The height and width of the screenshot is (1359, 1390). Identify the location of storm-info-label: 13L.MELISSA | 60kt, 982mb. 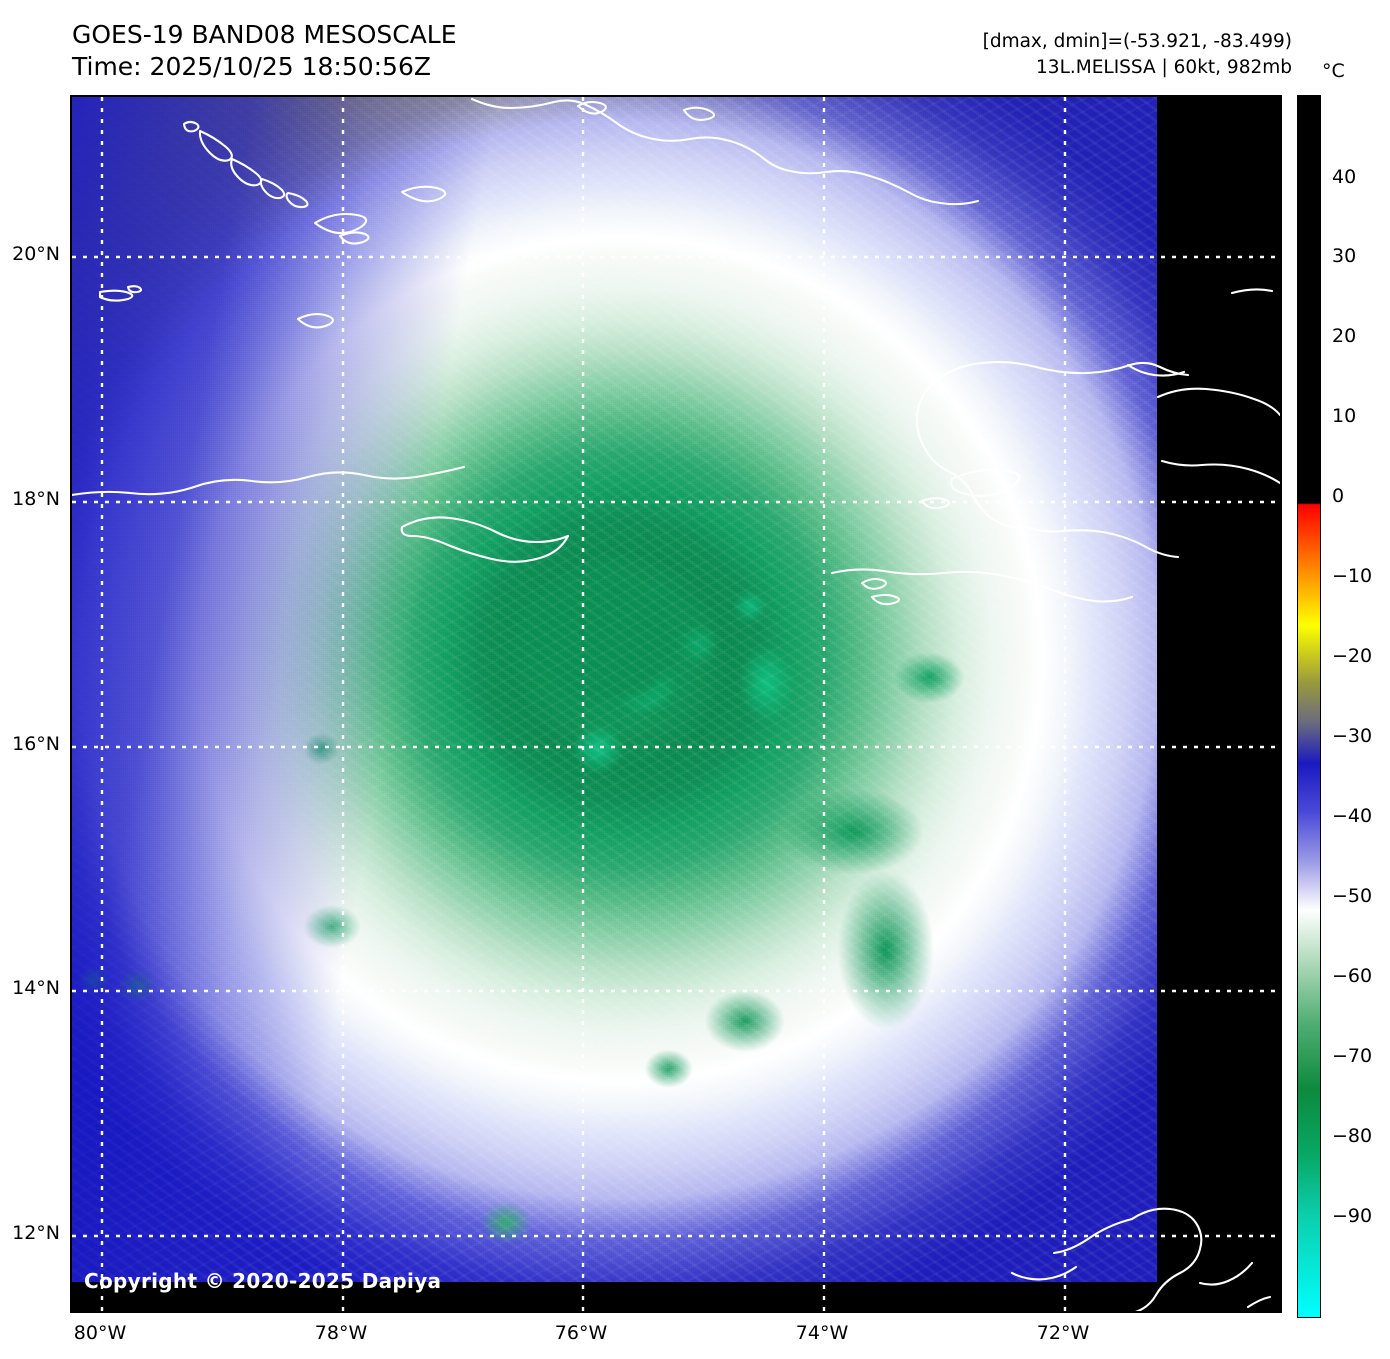
(1164, 67).